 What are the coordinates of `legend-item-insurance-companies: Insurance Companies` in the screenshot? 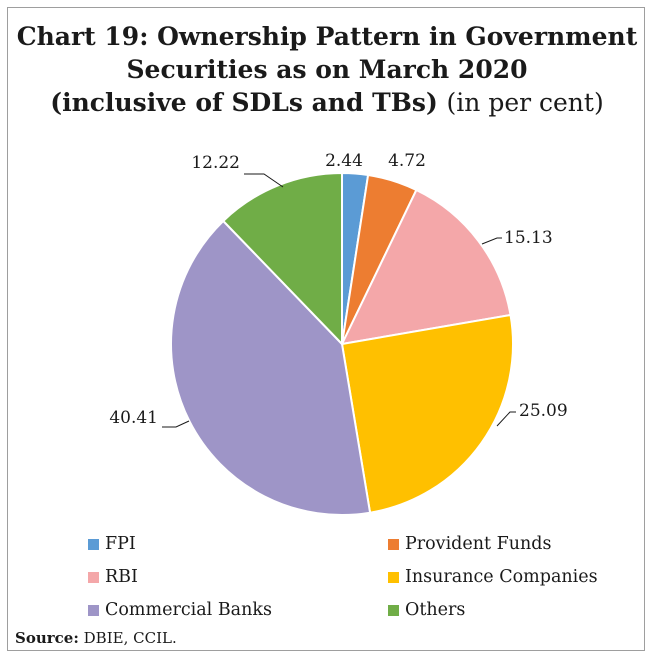 It's located at (508, 577).